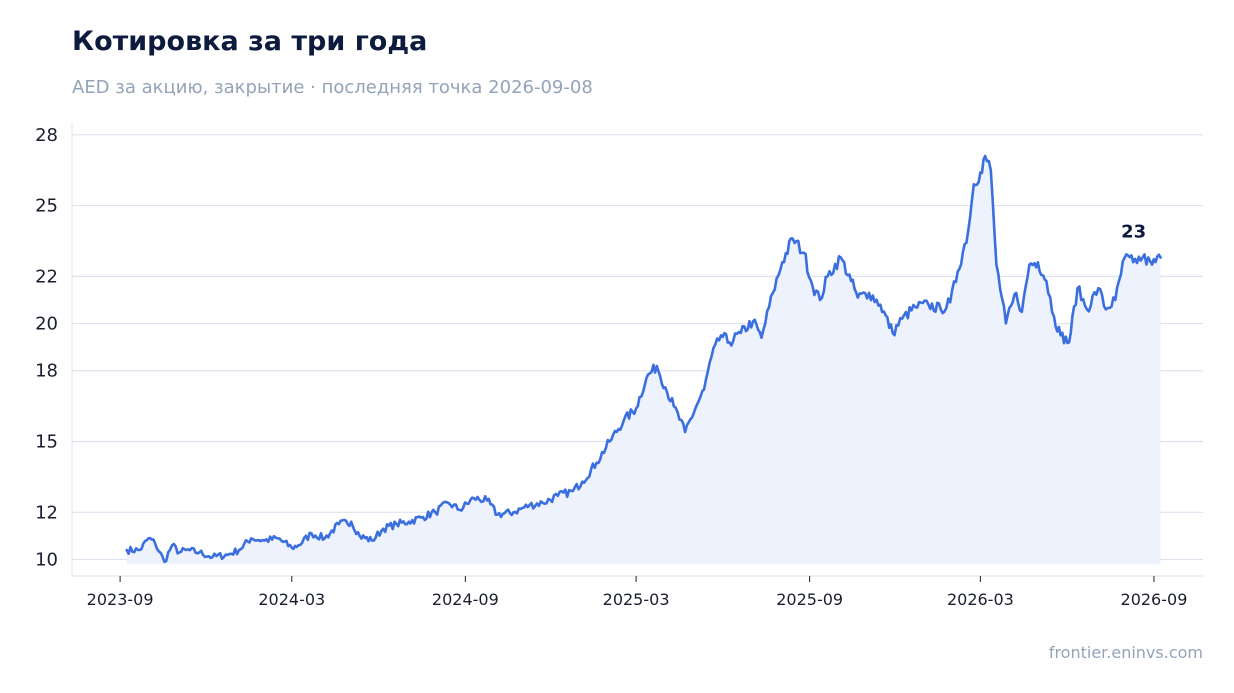 The image size is (1234, 693). I want to click on x-tick-label-1: 2024-03, so click(291, 599).